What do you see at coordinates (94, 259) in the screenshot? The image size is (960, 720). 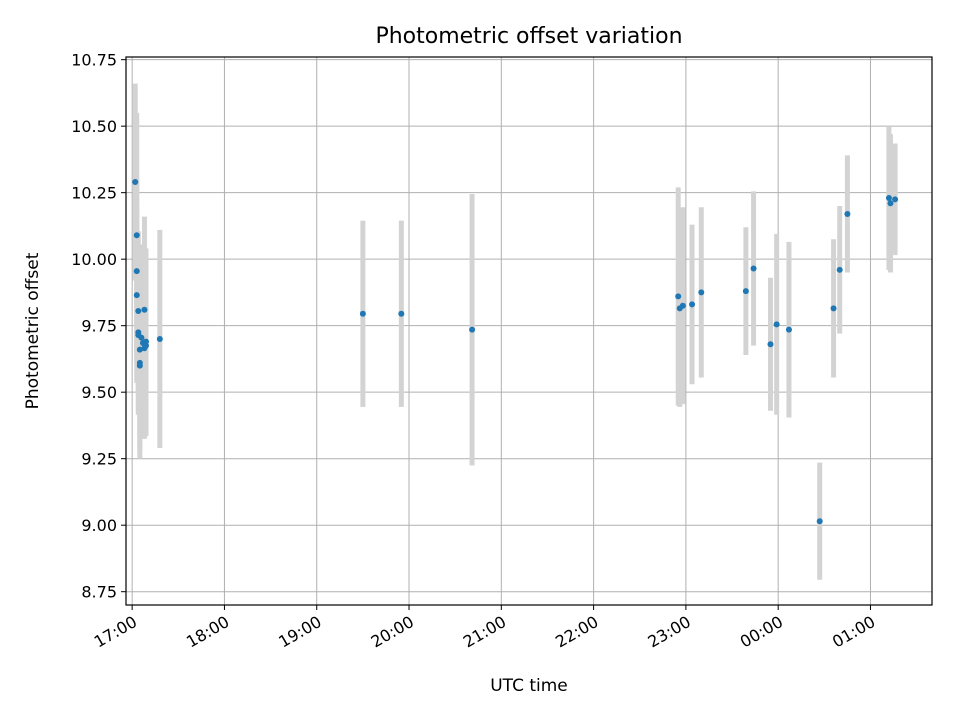 I see `y-tick-label: 10.00` at bounding box center [94, 259].